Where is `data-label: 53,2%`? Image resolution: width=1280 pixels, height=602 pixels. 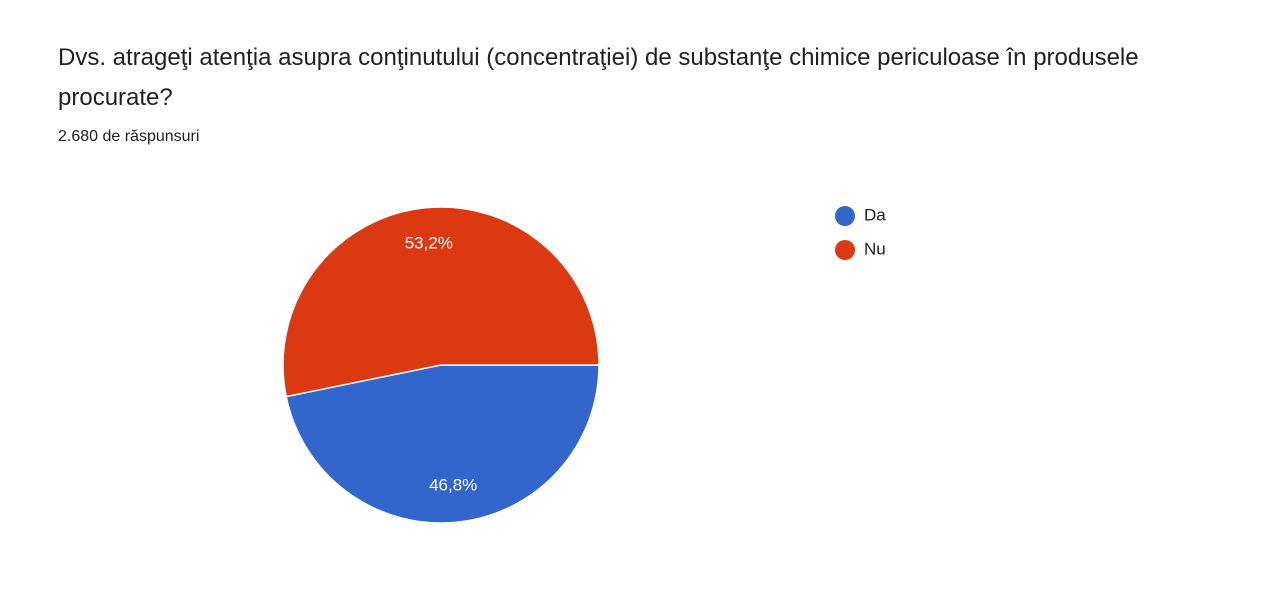
data-label: 53,2% is located at coordinates (429, 242).